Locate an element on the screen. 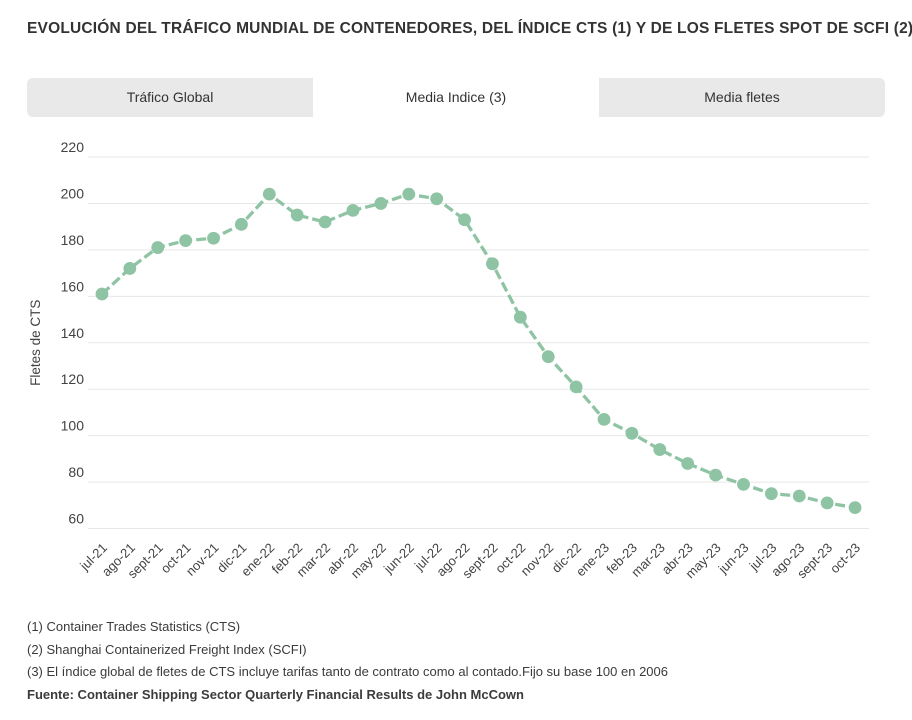 The width and height of the screenshot is (912, 720). x-tick-label: jun-22 is located at coordinates (398, 558).